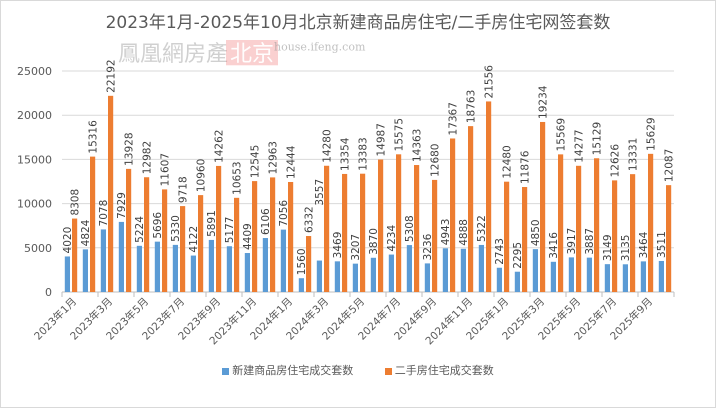 This screenshot has height=408, width=716. I want to click on data-label-resale-homes: 15569, so click(561, 134).